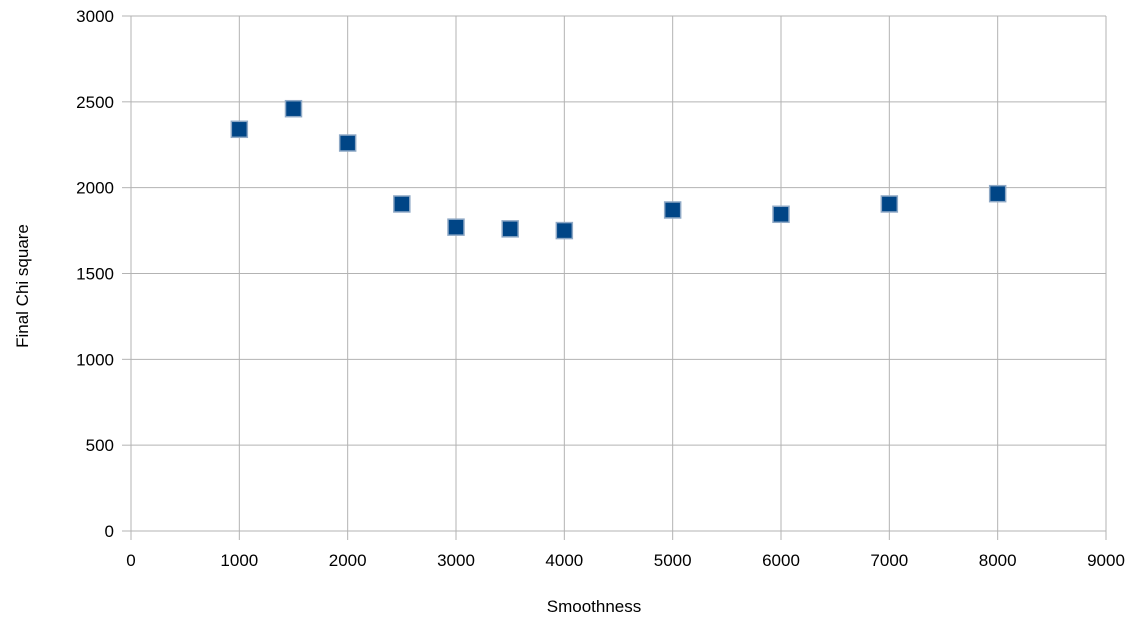 This screenshot has height=620, width=1138. What do you see at coordinates (998, 560) in the screenshot?
I see `x-tick-label: 8000` at bounding box center [998, 560].